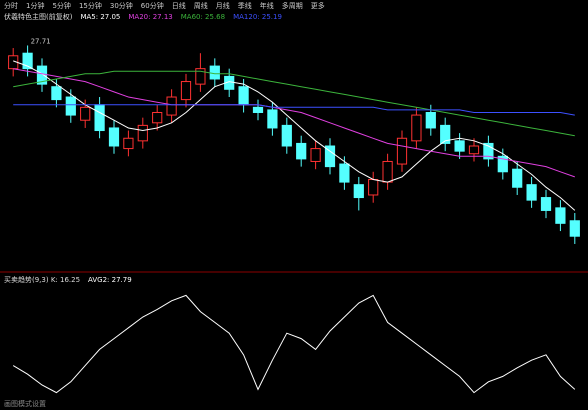 The width and height of the screenshot is (588, 410). What do you see at coordinates (38, 16) in the screenshot?
I see `panel-title: 伏羲特色主图(前复权)` at bounding box center [38, 16].